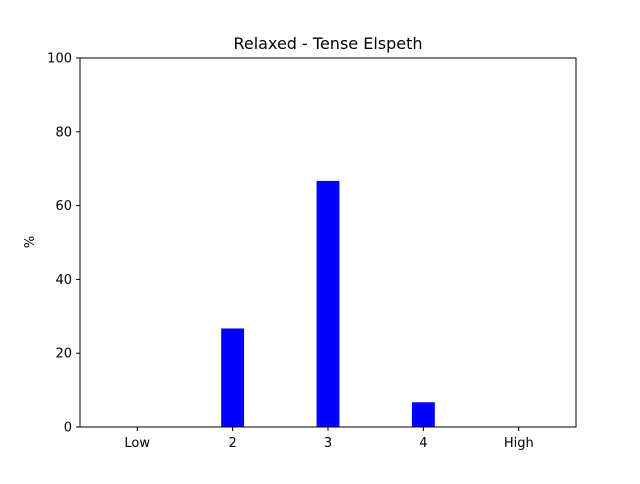 The height and width of the screenshot is (484, 640). I want to click on y-ticks-group: 0 20 40 60 80 100, so click(63, 244).